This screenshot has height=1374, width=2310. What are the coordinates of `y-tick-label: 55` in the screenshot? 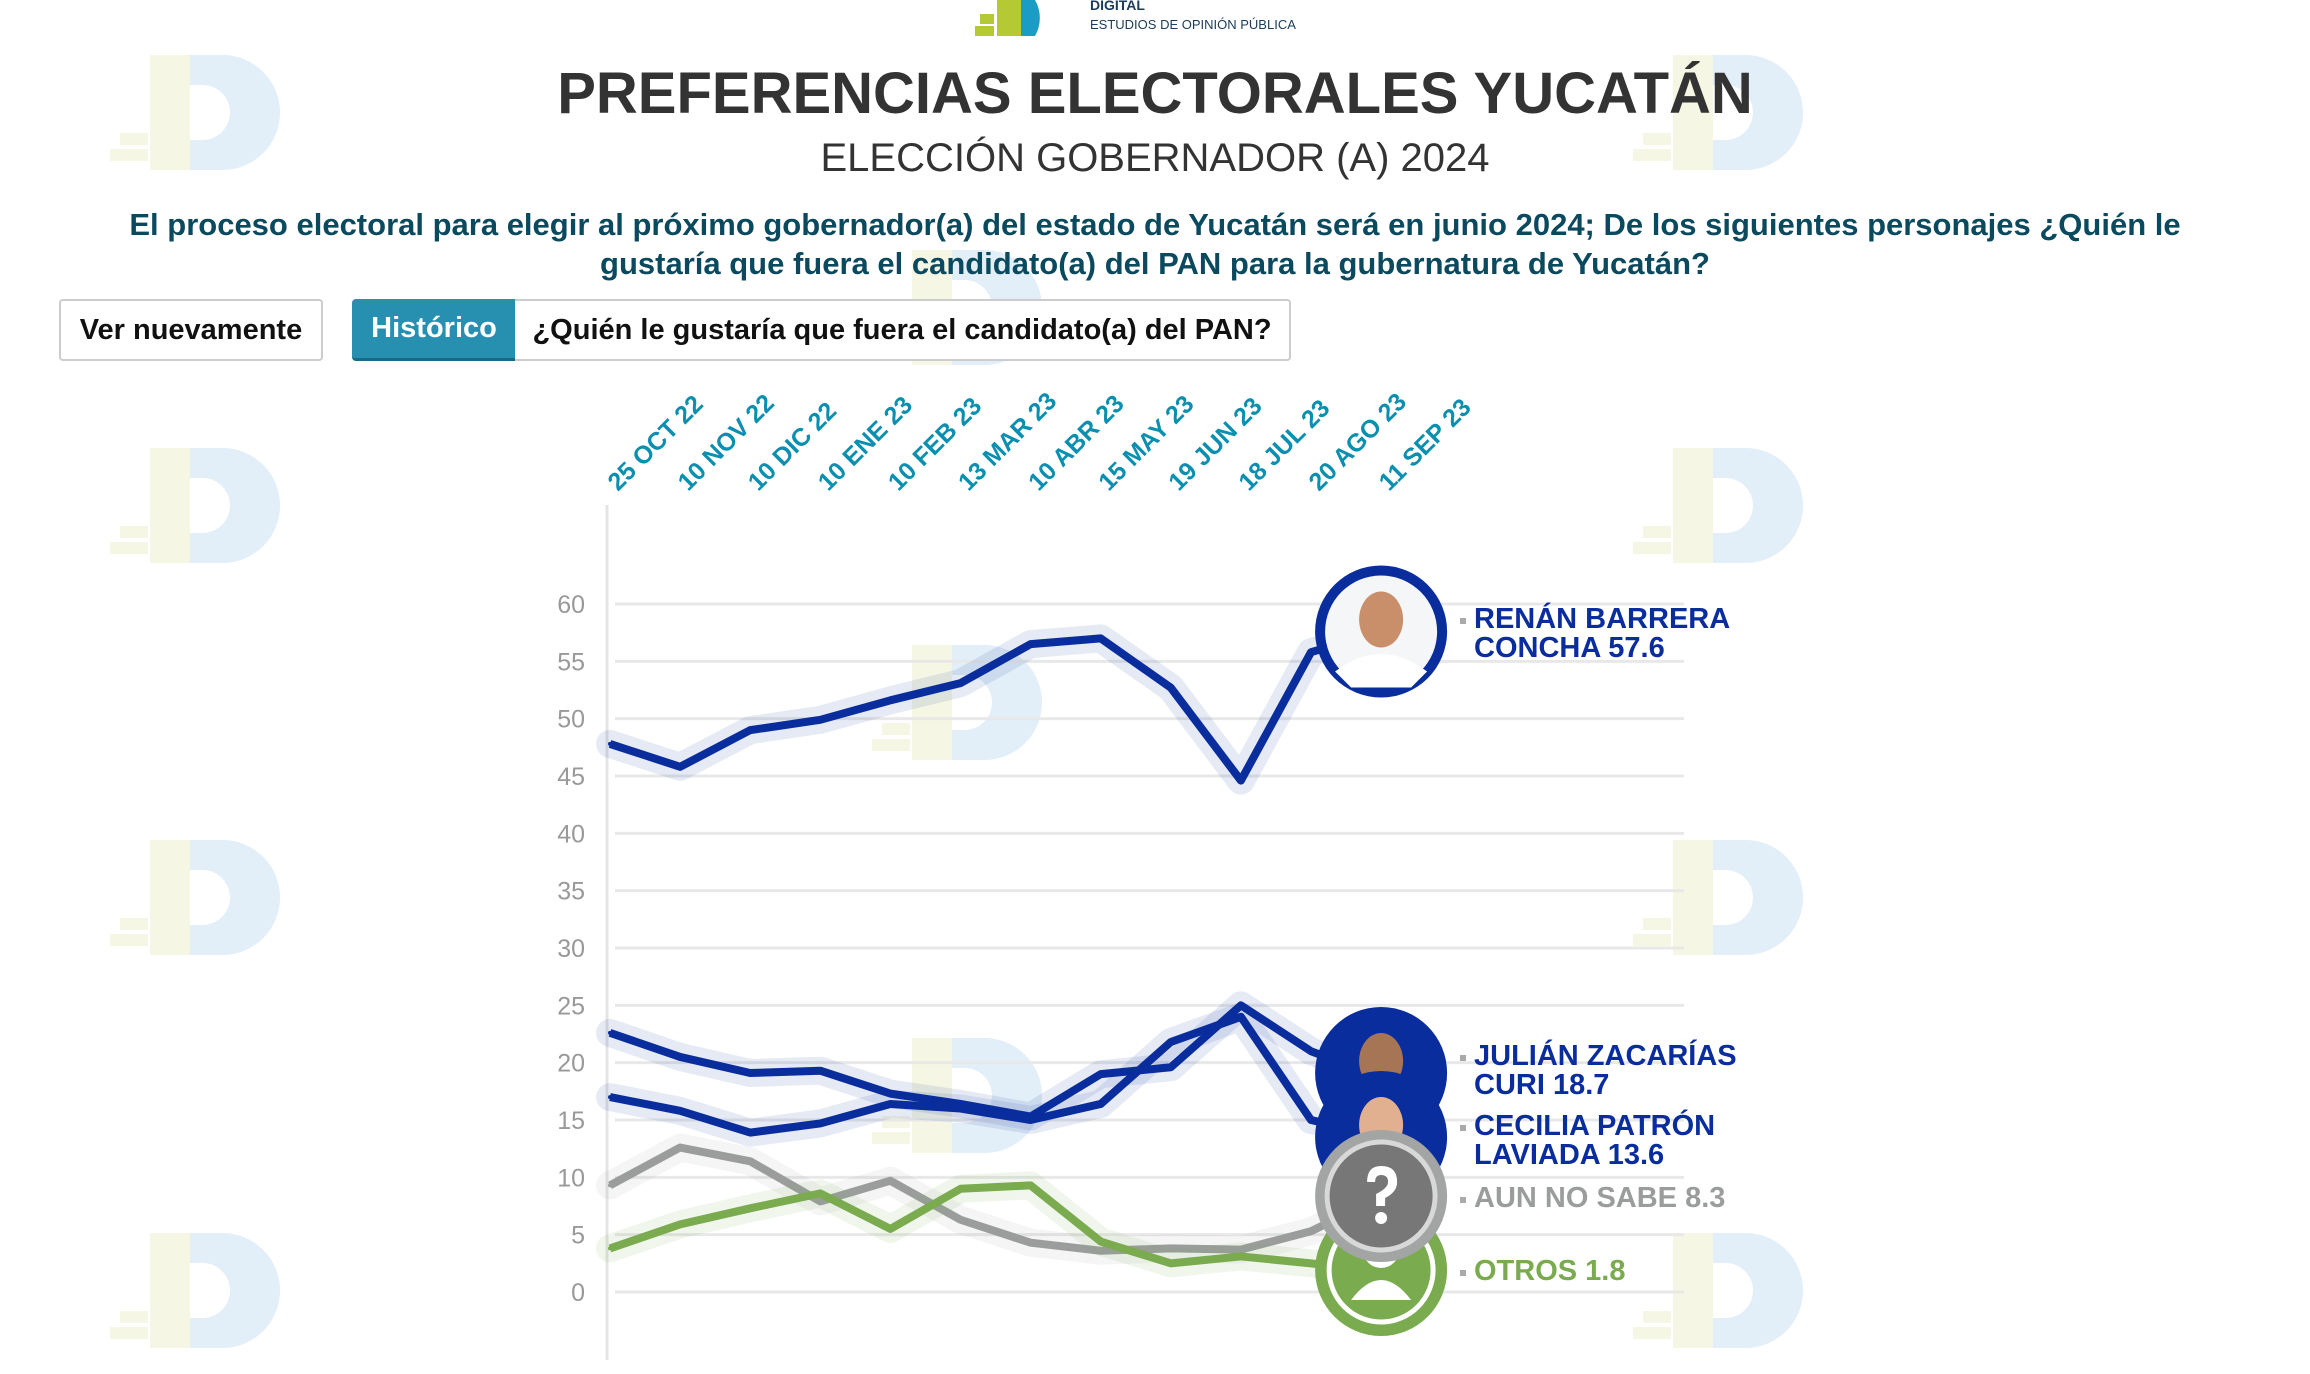 It's located at (571, 662).